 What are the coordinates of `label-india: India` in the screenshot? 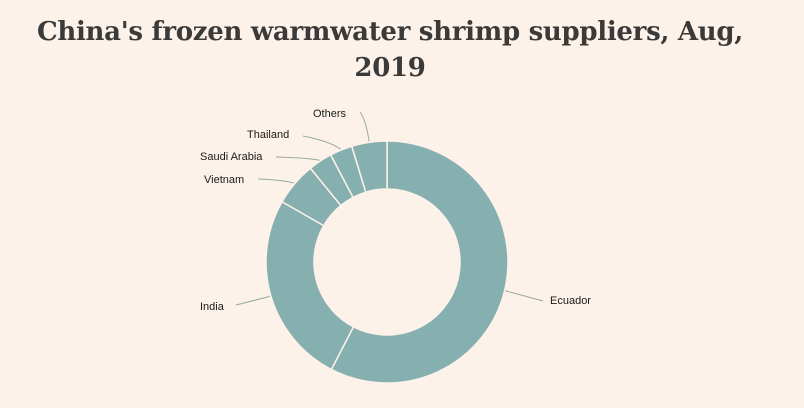 It's located at (212, 307).